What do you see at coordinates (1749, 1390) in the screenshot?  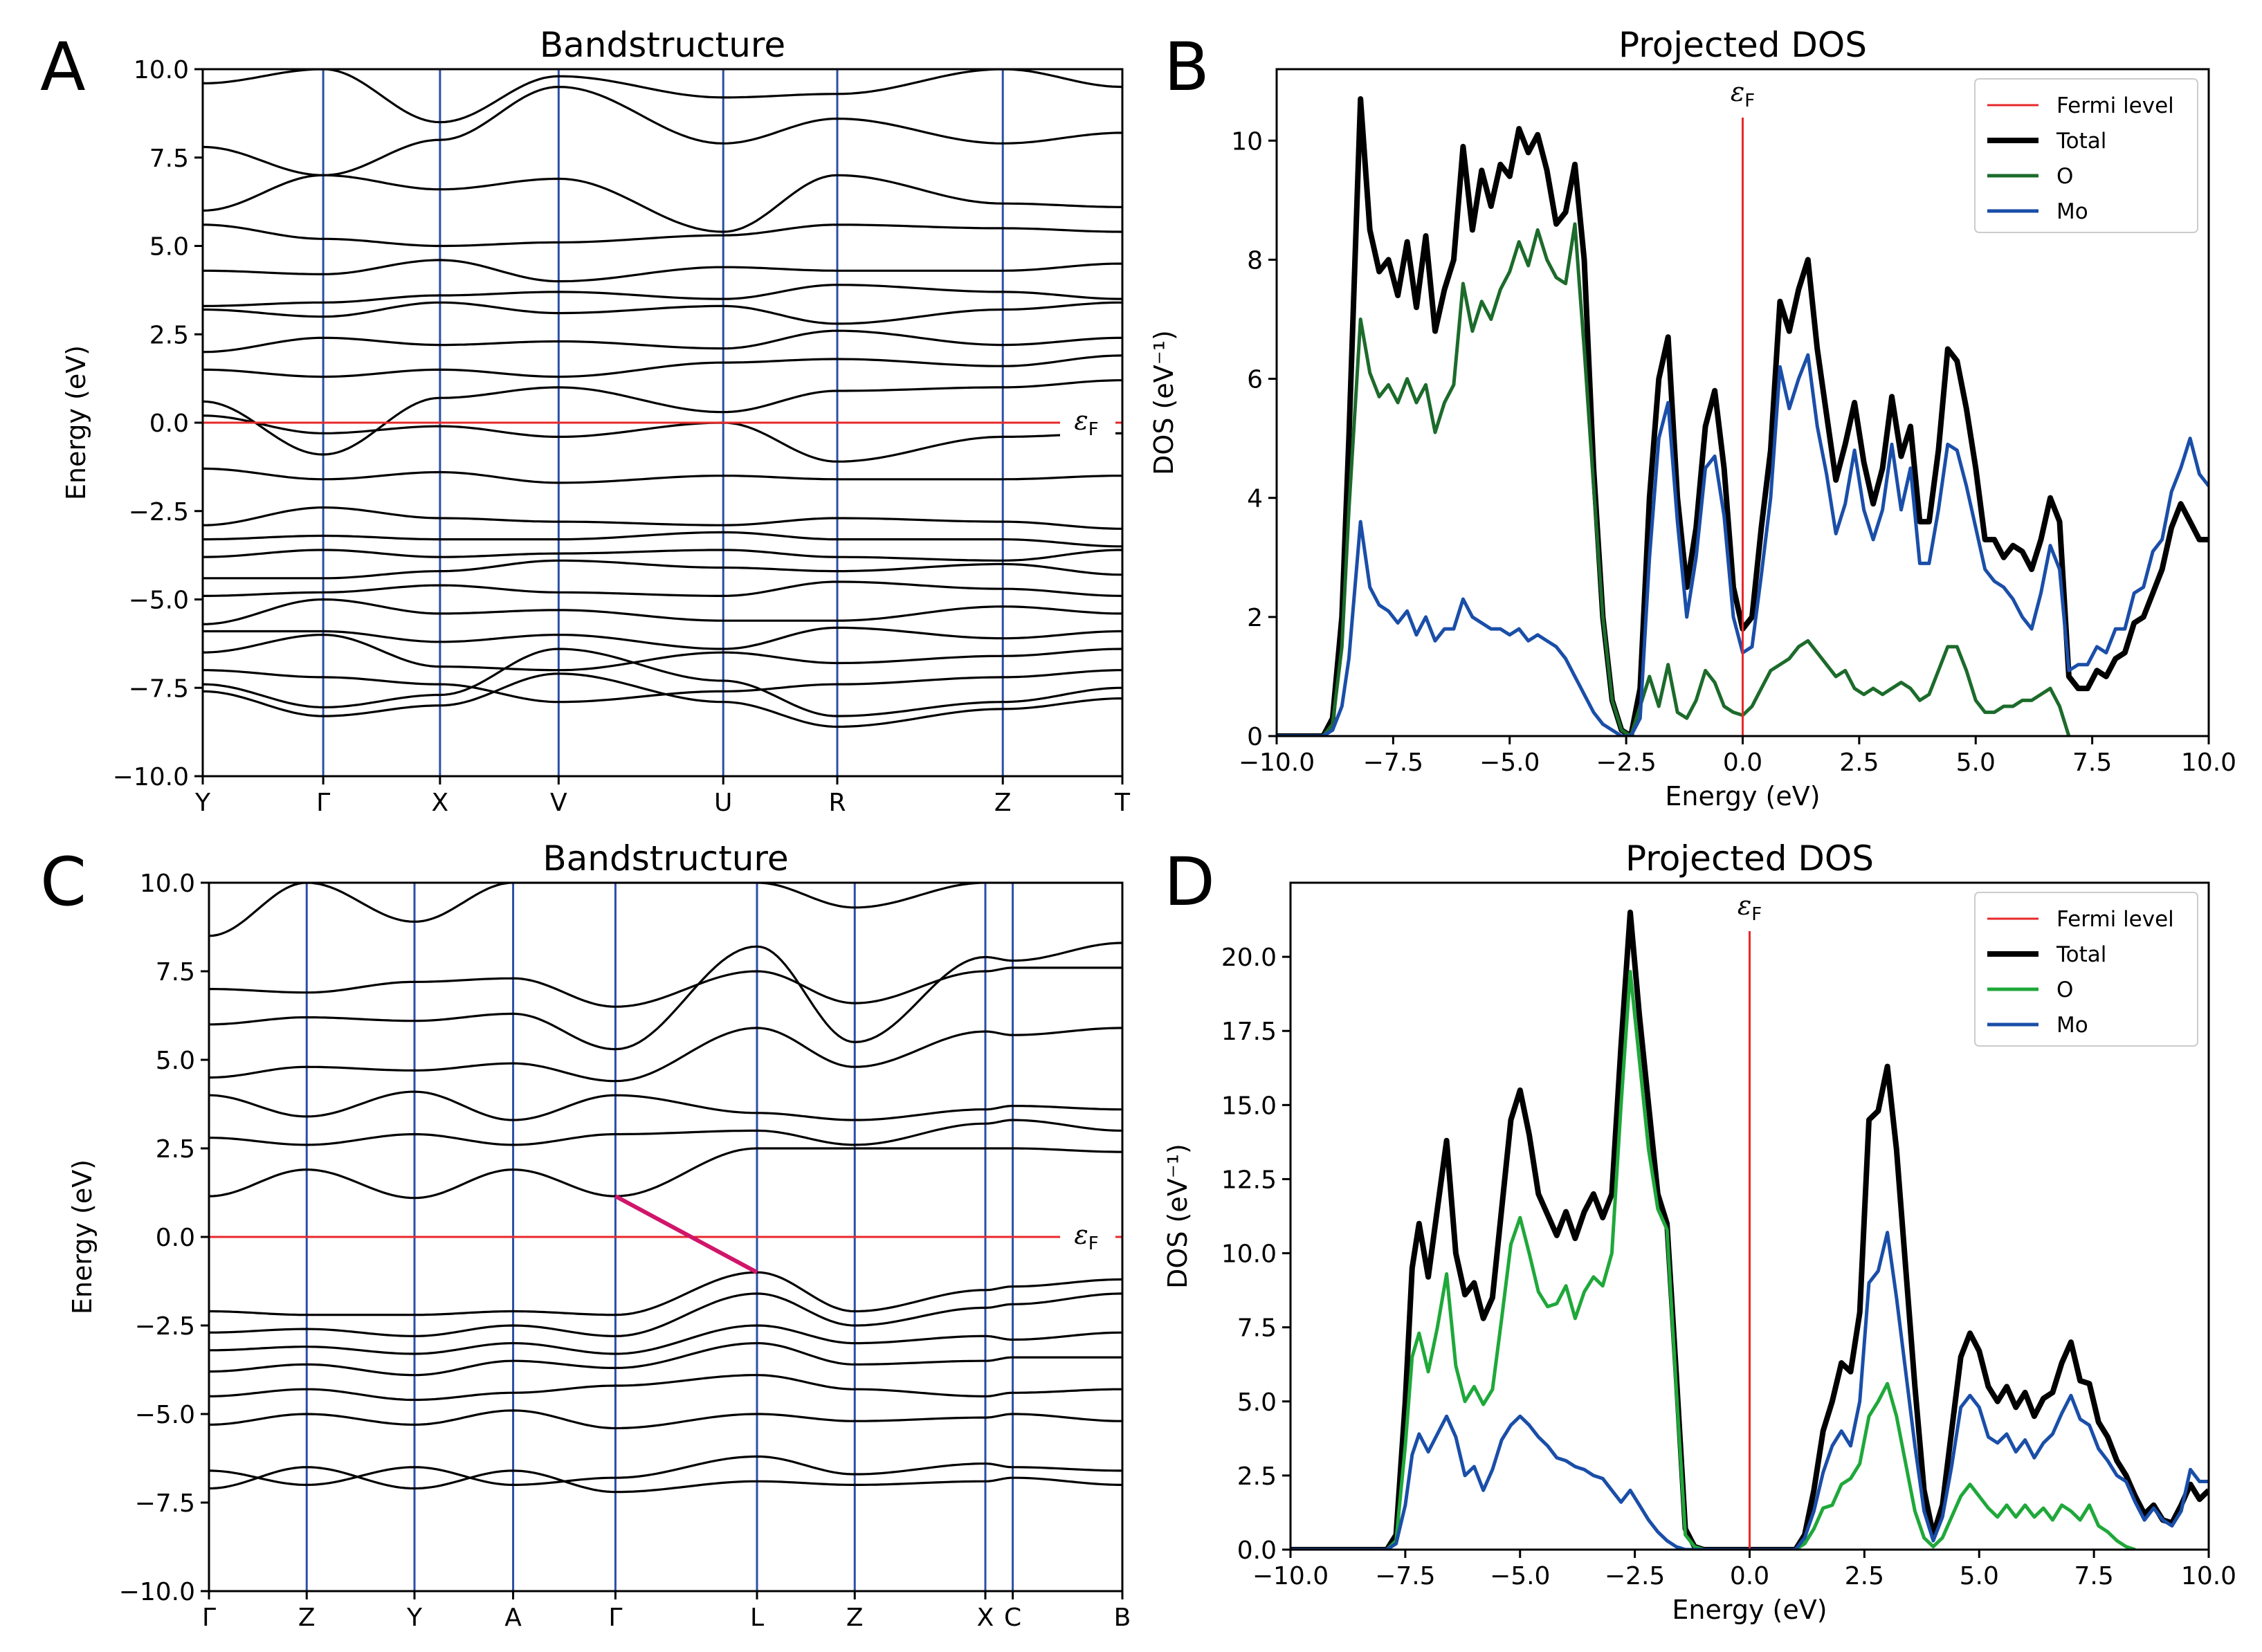 I see `panel-d-series-mo` at bounding box center [1749, 1390].